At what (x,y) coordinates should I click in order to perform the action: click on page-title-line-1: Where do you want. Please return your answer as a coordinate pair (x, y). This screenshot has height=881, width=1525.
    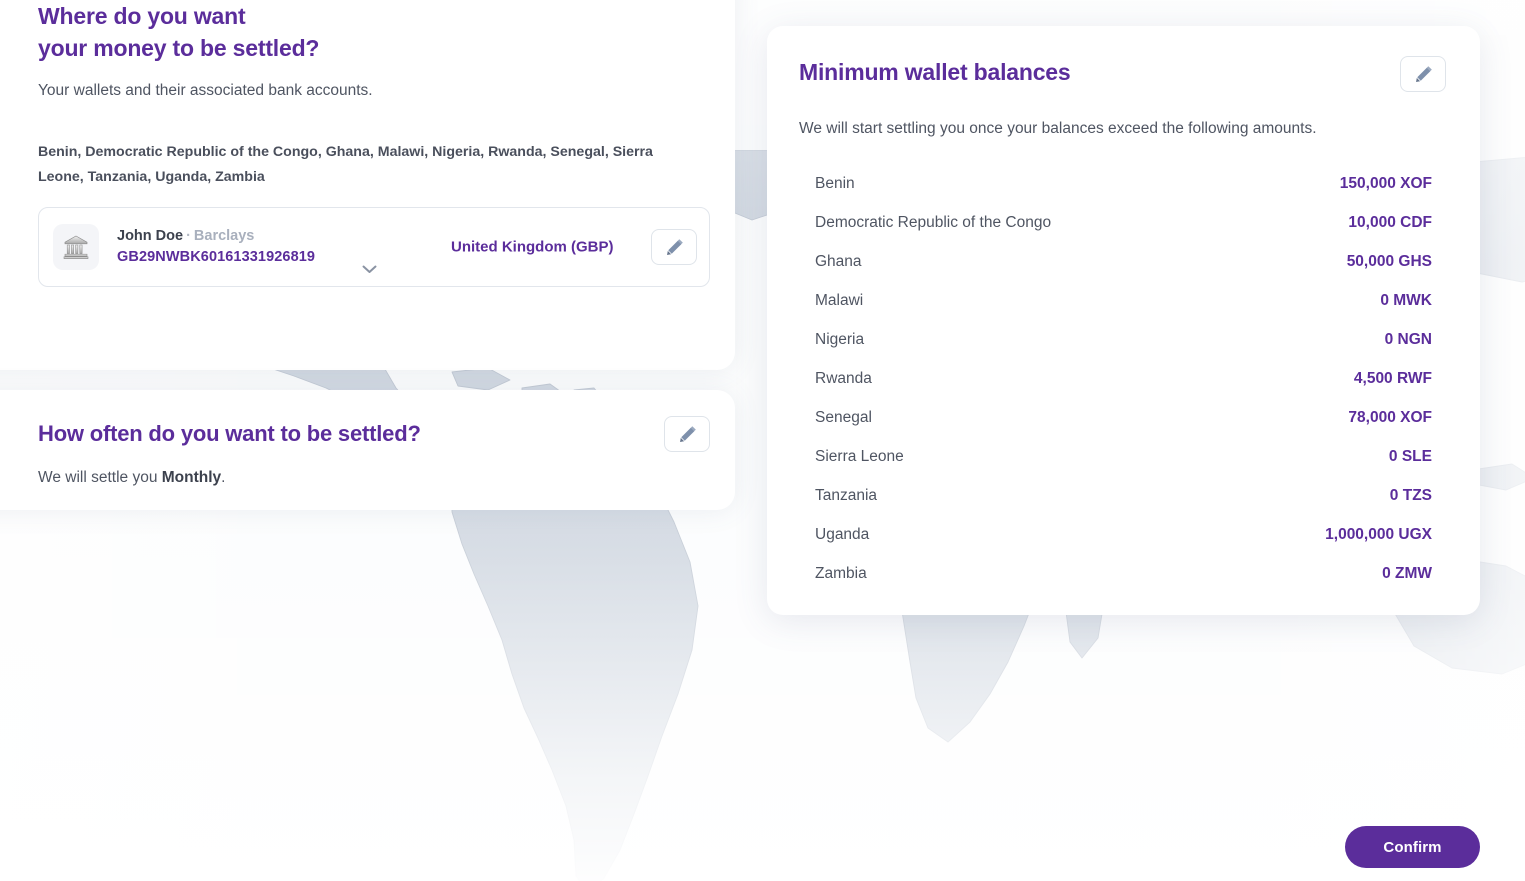
    Looking at the image, I should click on (142, 16).